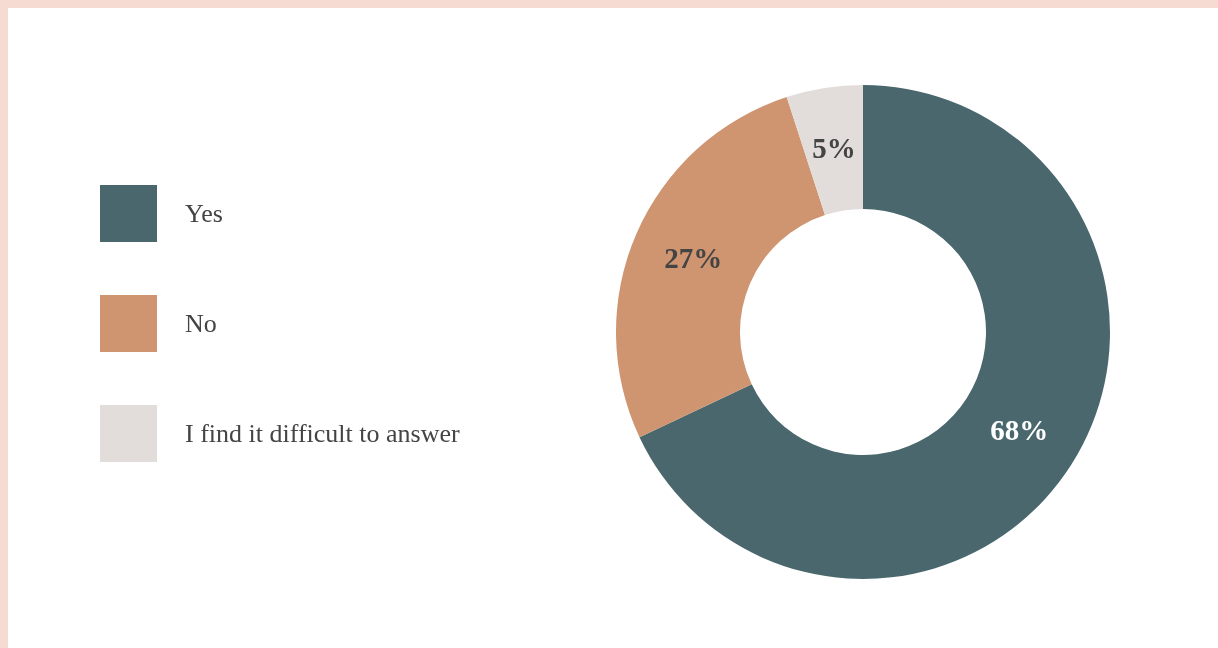 This screenshot has height=648, width=1218. Describe the element at coordinates (693, 257) in the screenshot. I see `data-label: 27%` at that location.